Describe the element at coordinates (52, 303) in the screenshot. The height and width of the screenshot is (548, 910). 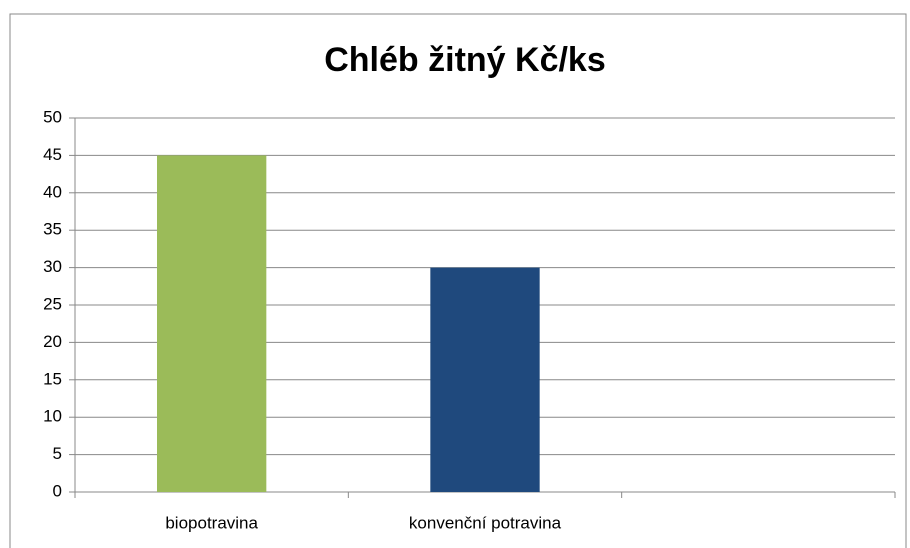
I see `y-tick-label: 25` at that location.